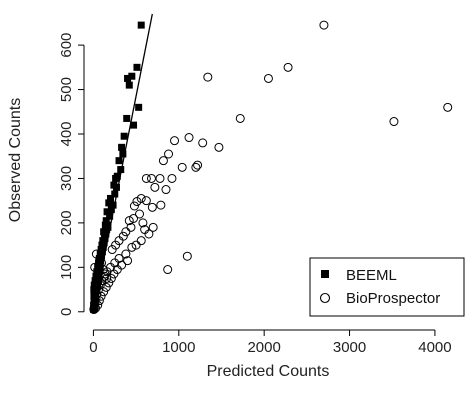 The image size is (474, 410). I want to click on legend: BEEML BioProspector, so click(387, 287).